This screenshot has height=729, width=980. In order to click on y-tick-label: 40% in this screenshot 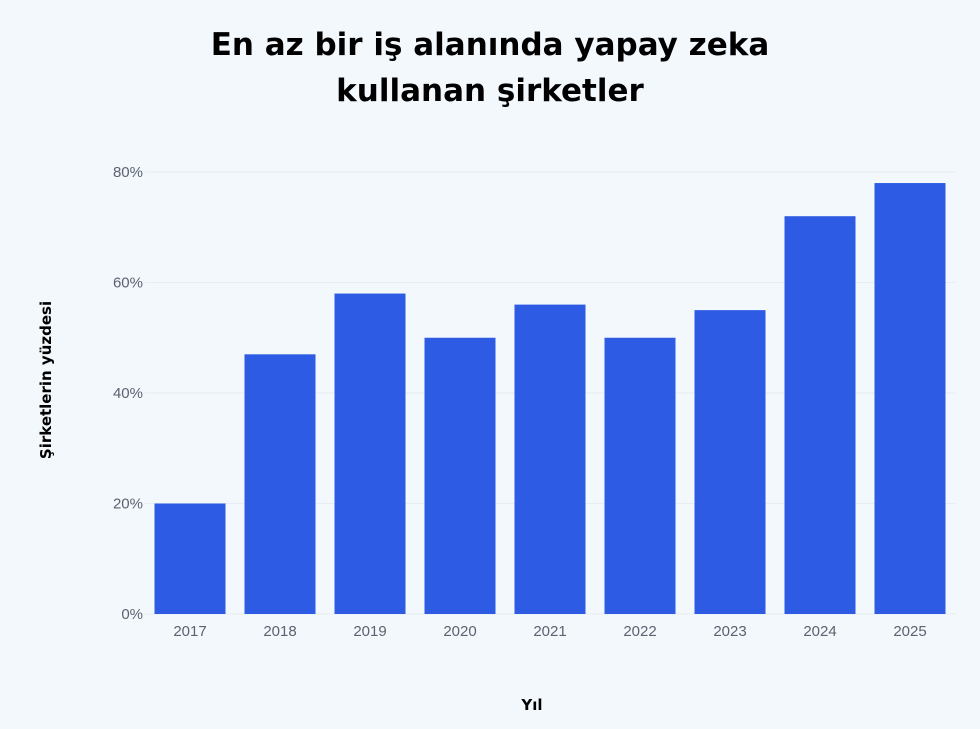, I will do `click(128, 393)`.